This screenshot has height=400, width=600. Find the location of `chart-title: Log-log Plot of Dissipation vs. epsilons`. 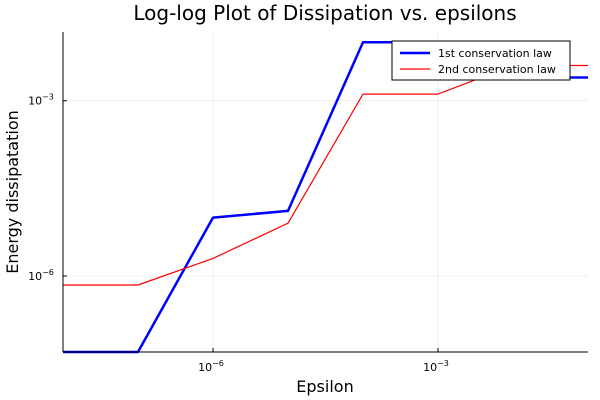

chart-title: Log-log Plot of Dissipation vs. epsilons is located at coordinates (324, 13).